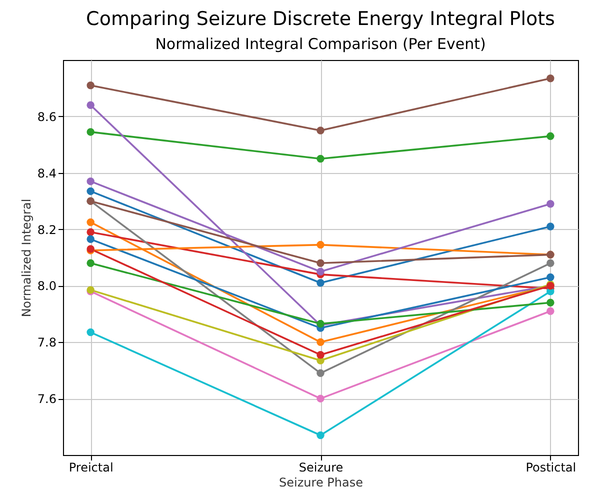  I want to click on y-tick-label: 8.0, so click(46, 286).